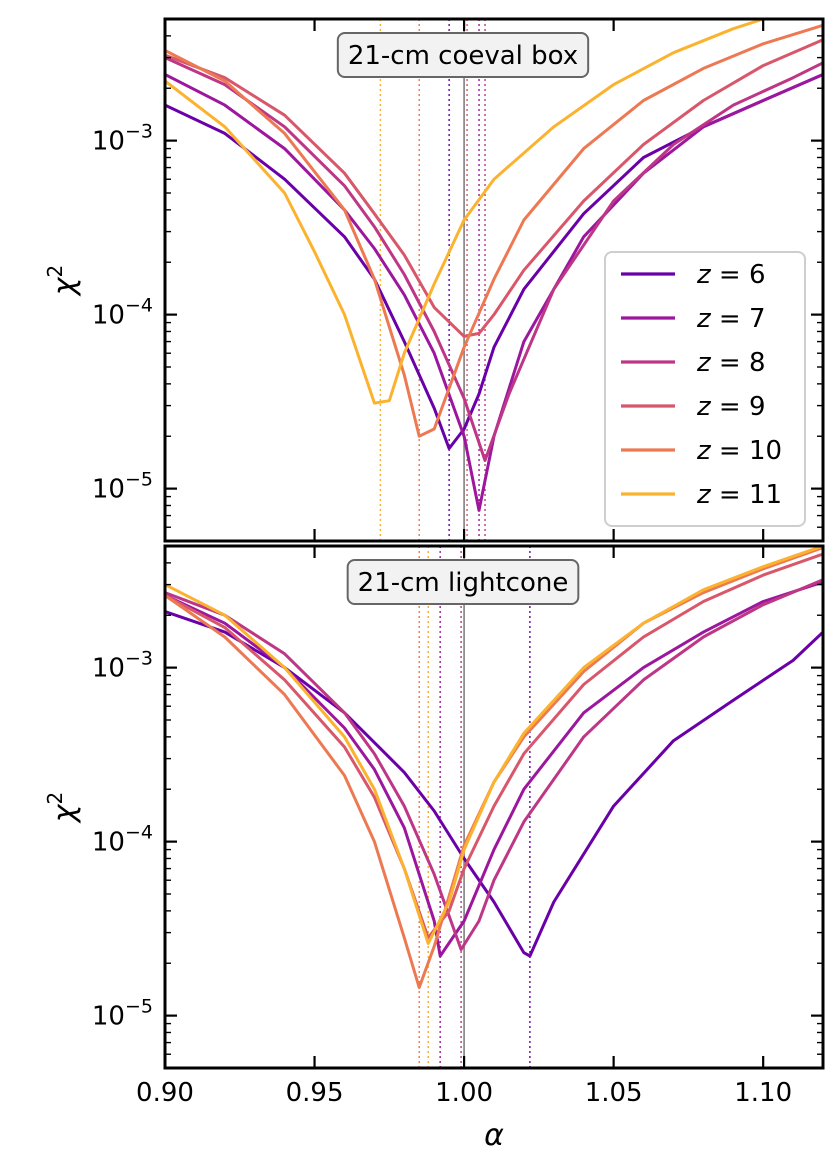  Describe the element at coordinates (763, 1093) in the screenshot. I see `x-tick-label: 1.10` at that location.